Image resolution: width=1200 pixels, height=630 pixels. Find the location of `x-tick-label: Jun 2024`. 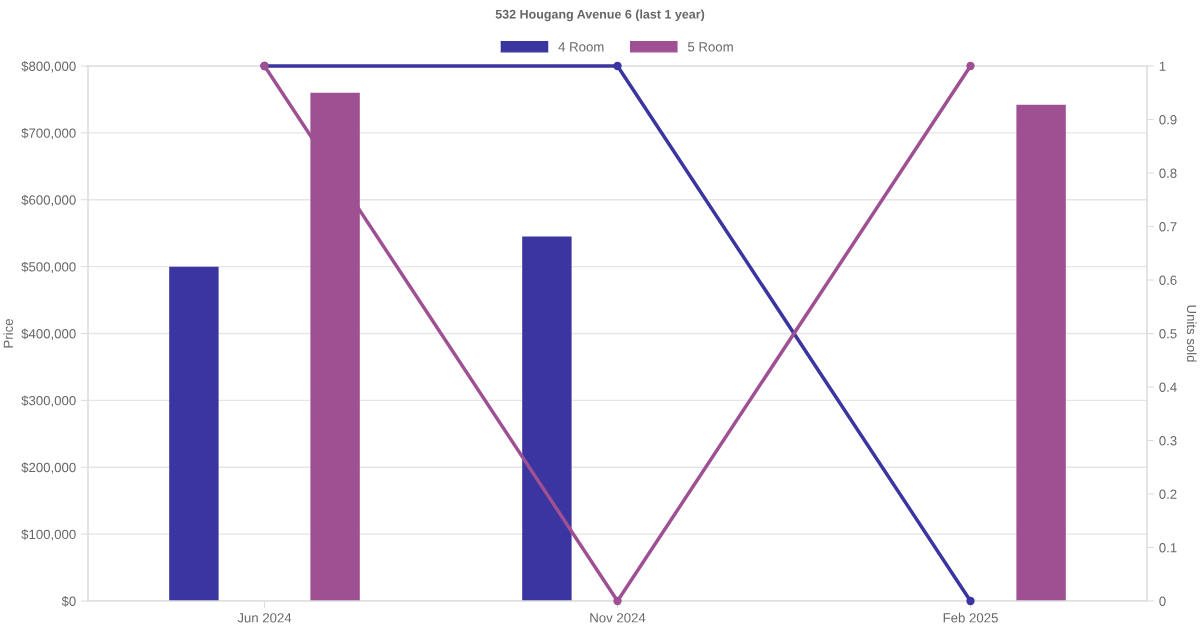

x-tick-label: Jun 2024 is located at coordinates (264, 618).